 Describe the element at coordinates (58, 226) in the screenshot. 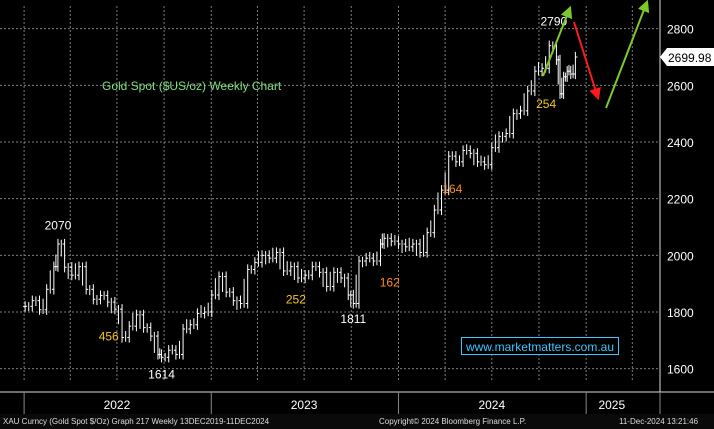

I see `price-label: 2070` at that location.